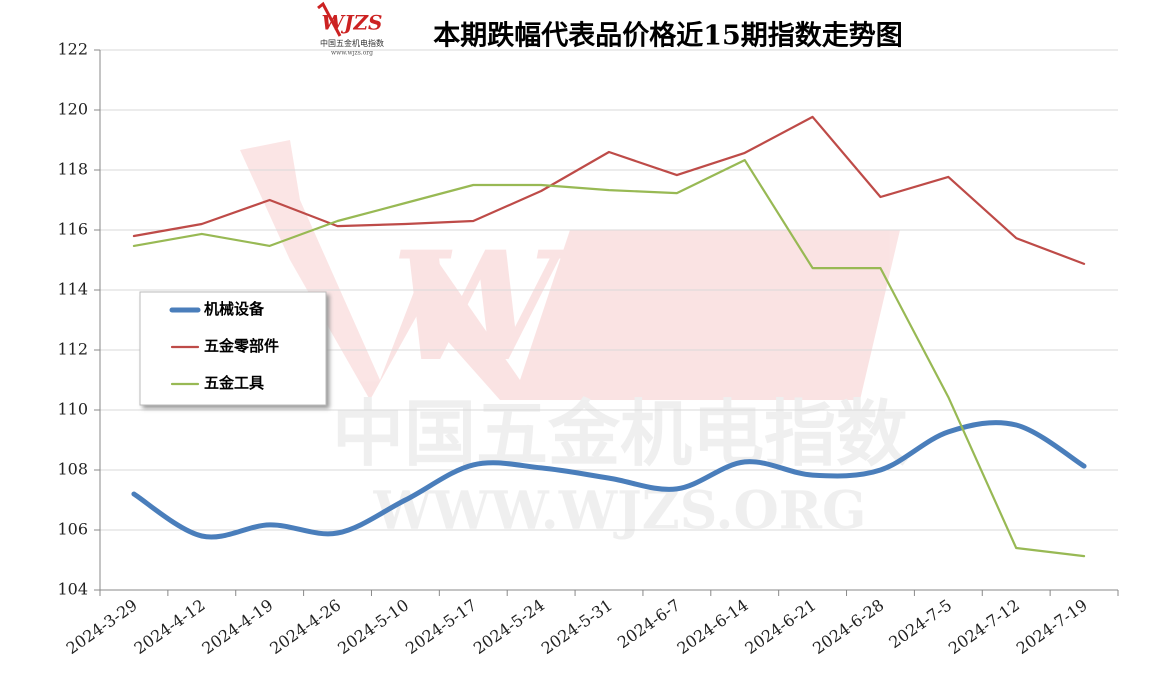  Describe the element at coordinates (712, 626) in the screenshot. I see `x-tick-label: 2024-6-14` at that location.